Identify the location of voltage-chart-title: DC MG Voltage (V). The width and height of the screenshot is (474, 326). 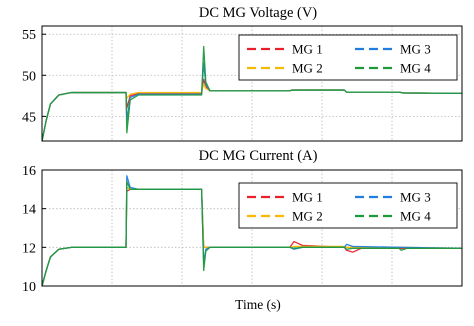
(258, 13).